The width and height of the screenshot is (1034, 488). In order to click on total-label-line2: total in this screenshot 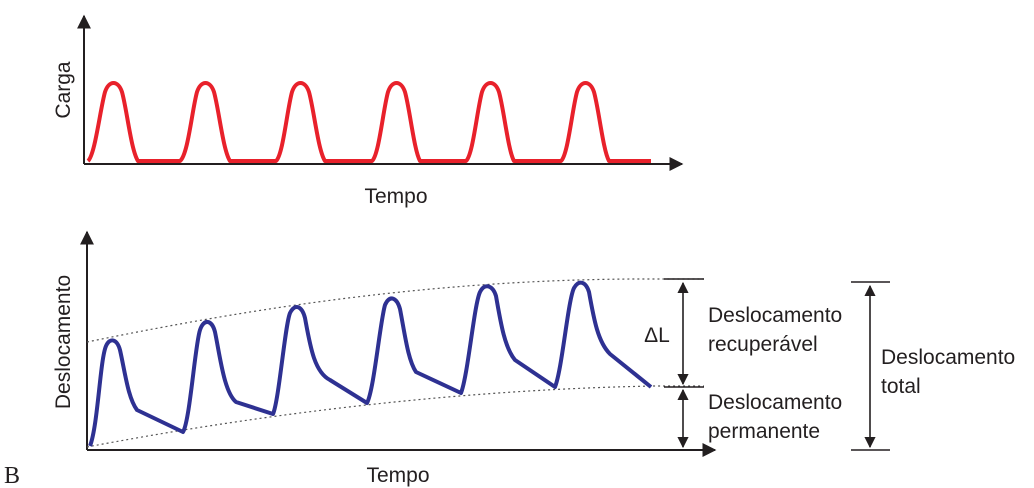, I will do `click(901, 386)`.